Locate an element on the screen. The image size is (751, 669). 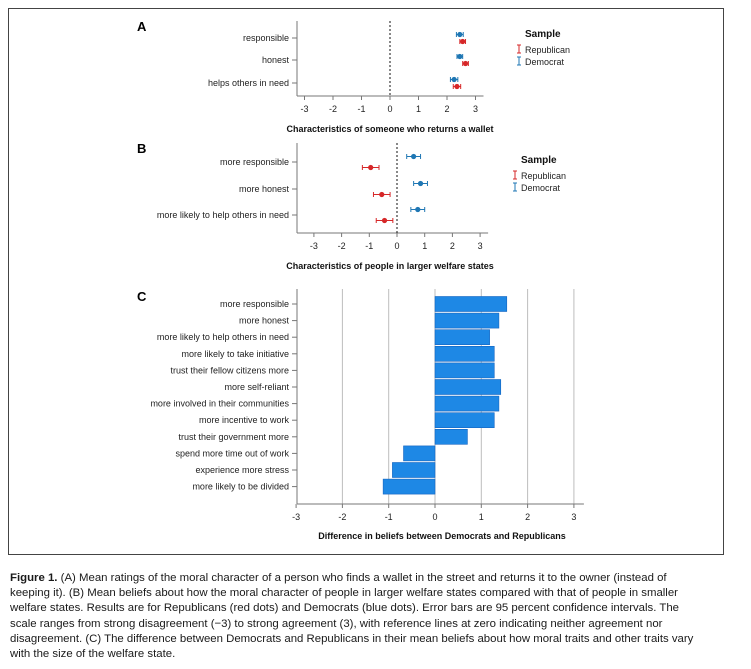
panel-c-x-tick-label: 0 is located at coordinates (434, 517).